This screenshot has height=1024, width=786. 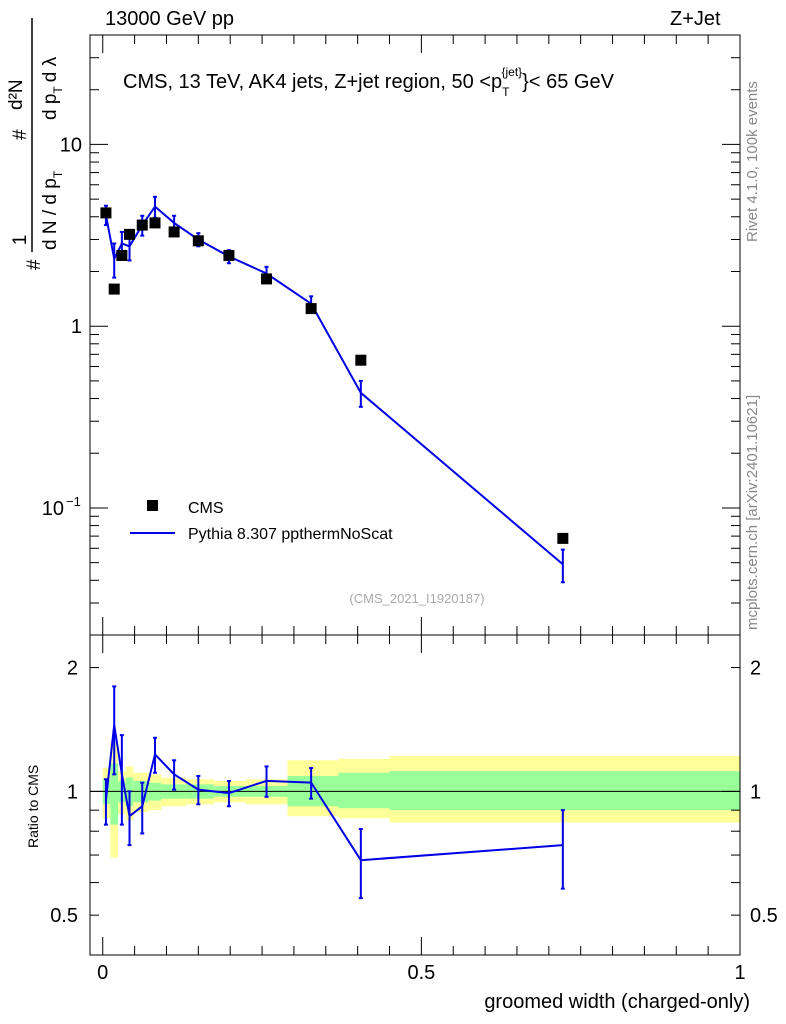 What do you see at coordinates (755, 792) in the screenshot?
I see `ratio-y-tick-label-right: 1` at bounding box center [755, 792].